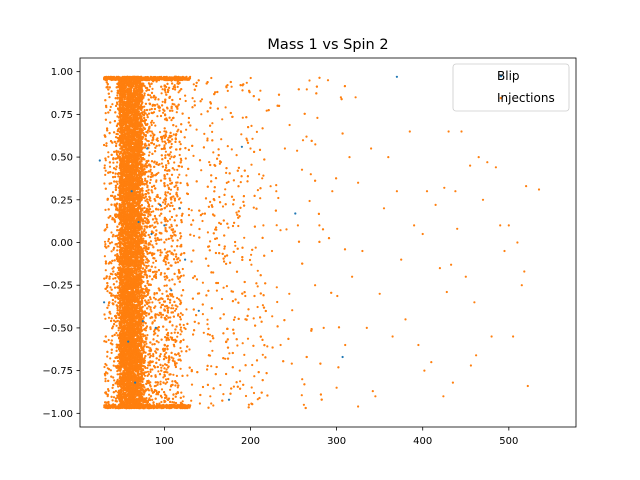 Image resolution: width=640 pixels, height=480 pixels. I want to click on chart-title: Mass 1 vs Spin 2, so click(327, 45).